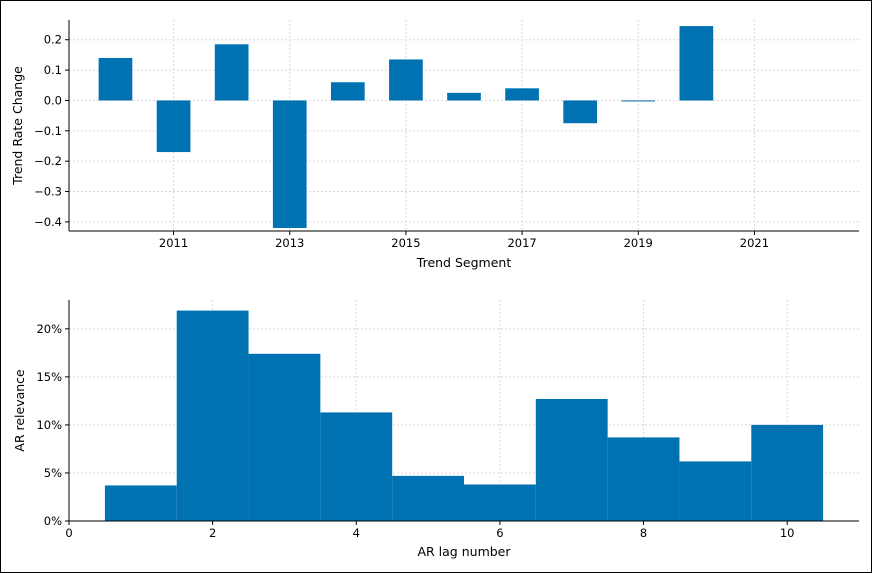  Describe the element at coordinates (289, 243) in the screenshot. I see `x-tick-label: 2013` at that location.